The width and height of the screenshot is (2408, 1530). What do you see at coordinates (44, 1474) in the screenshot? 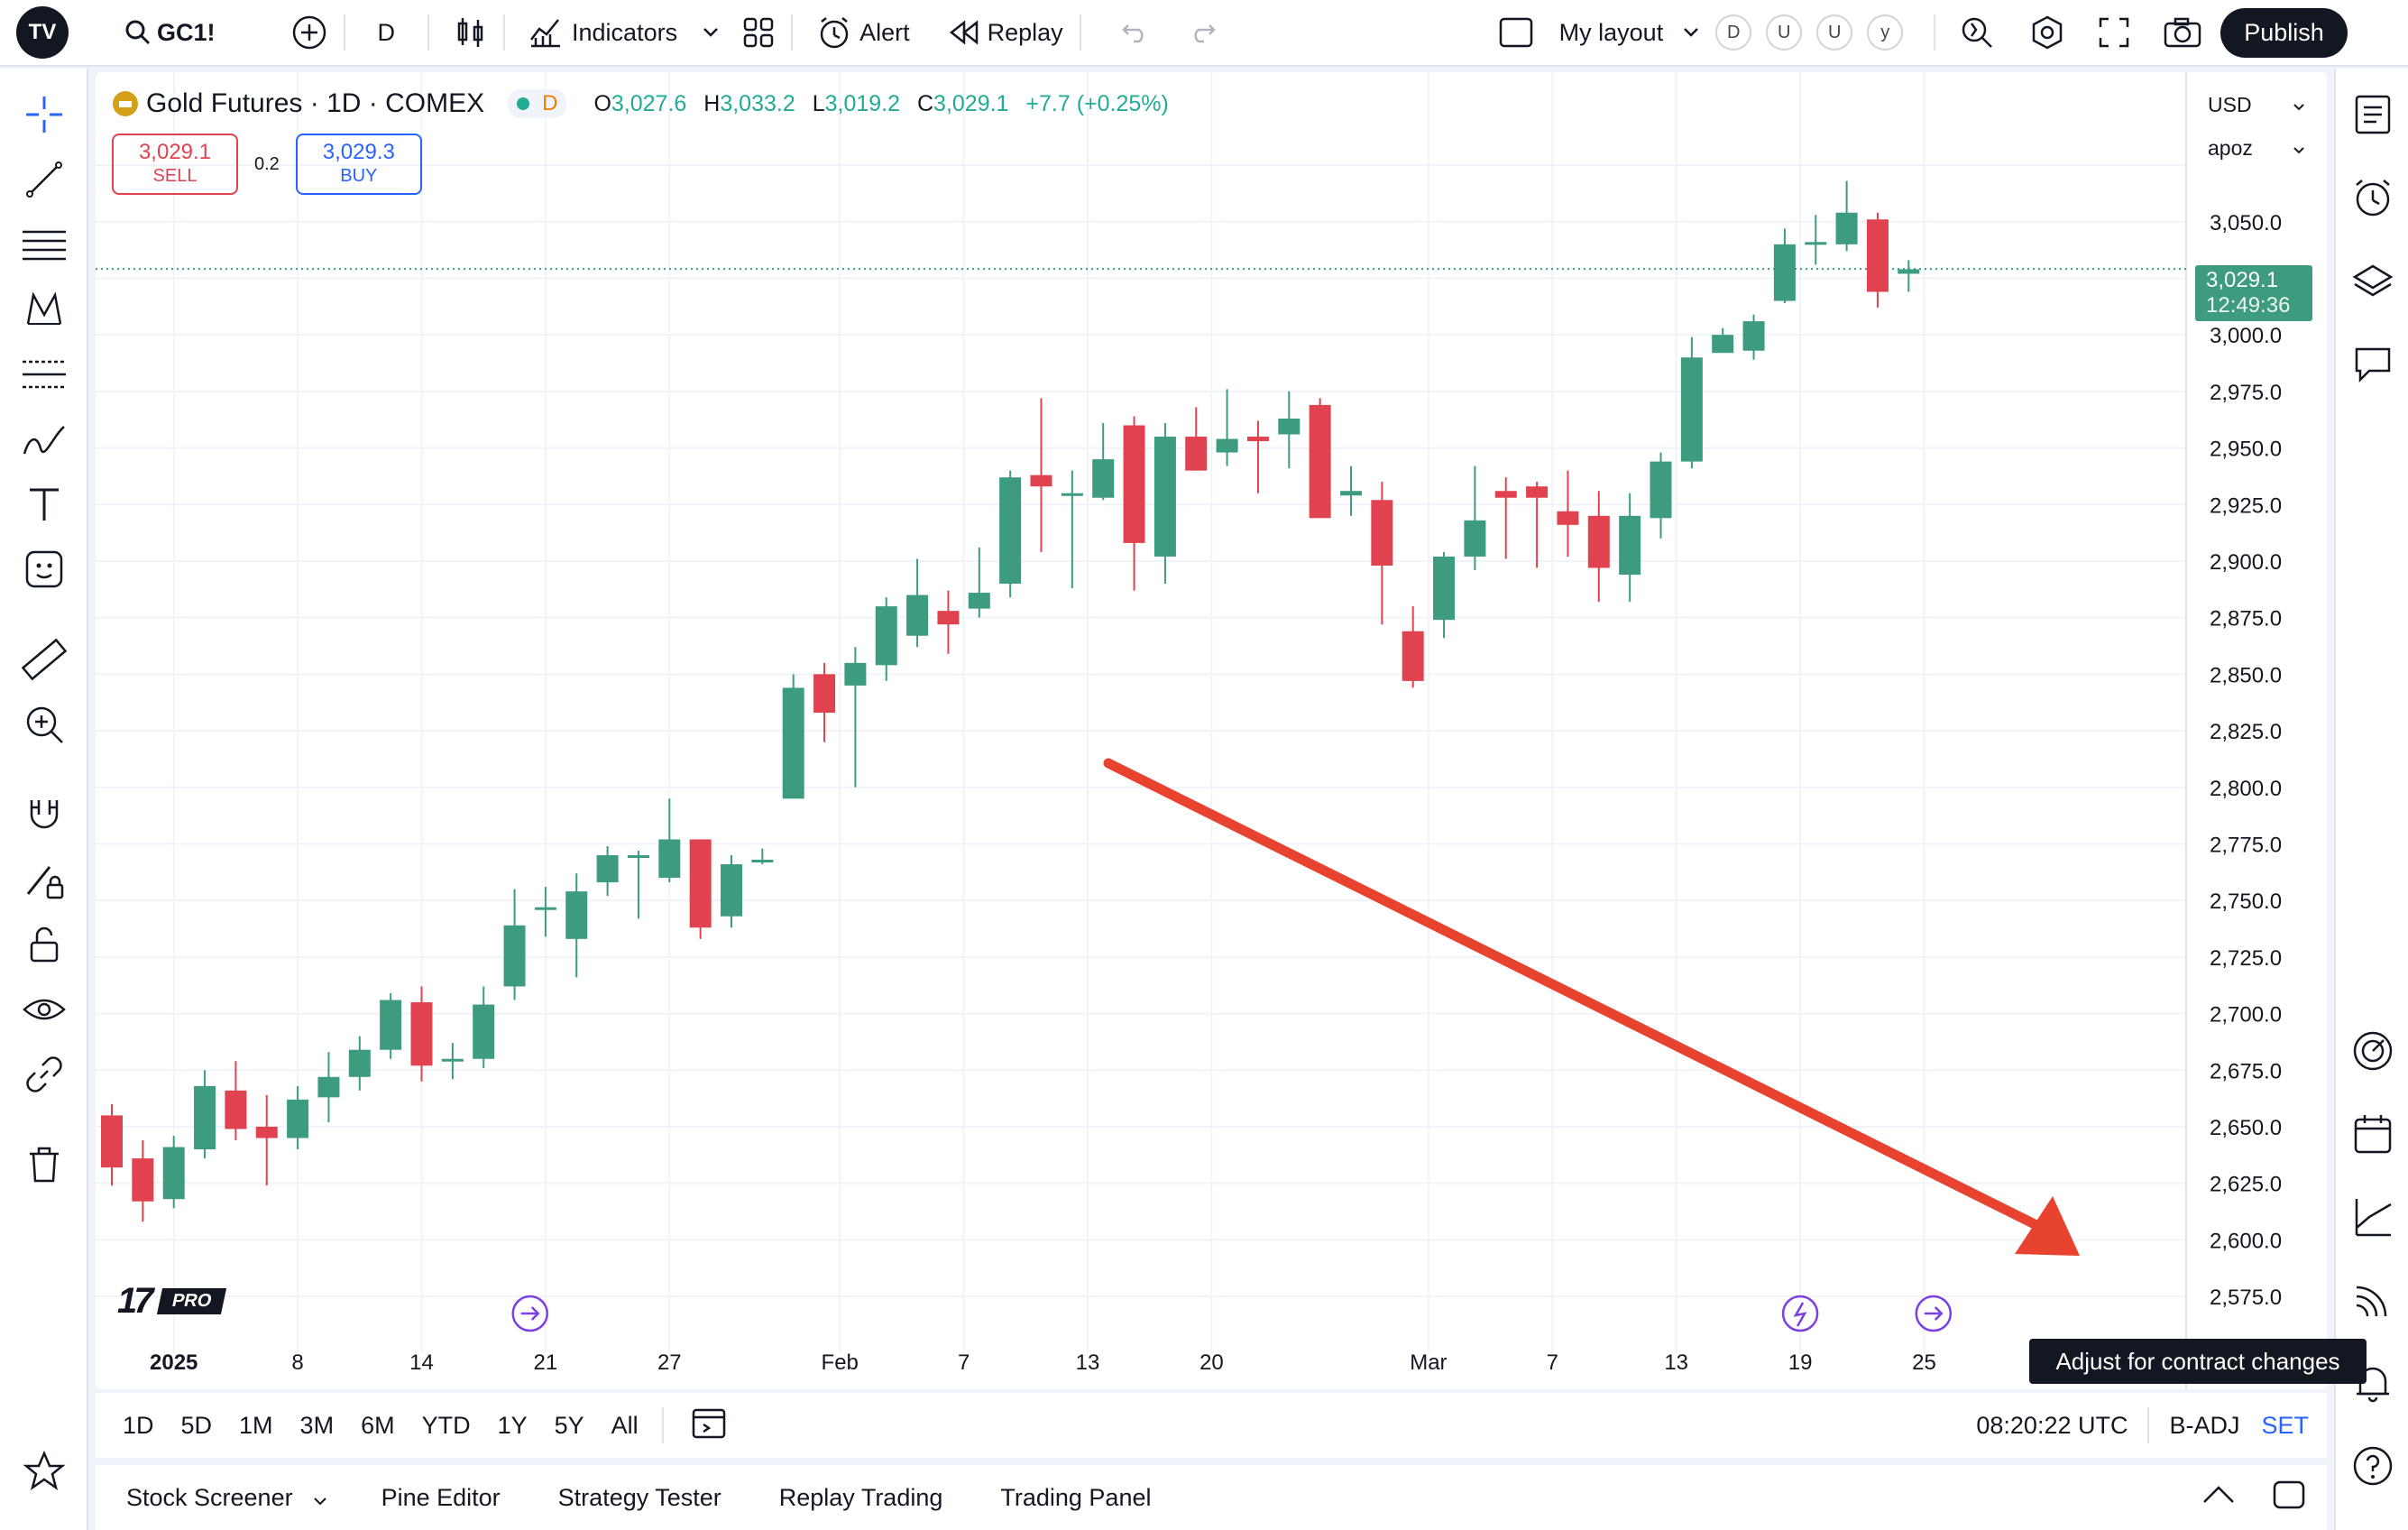
I see `favorites-tool` at bounding box center [44, 1474].